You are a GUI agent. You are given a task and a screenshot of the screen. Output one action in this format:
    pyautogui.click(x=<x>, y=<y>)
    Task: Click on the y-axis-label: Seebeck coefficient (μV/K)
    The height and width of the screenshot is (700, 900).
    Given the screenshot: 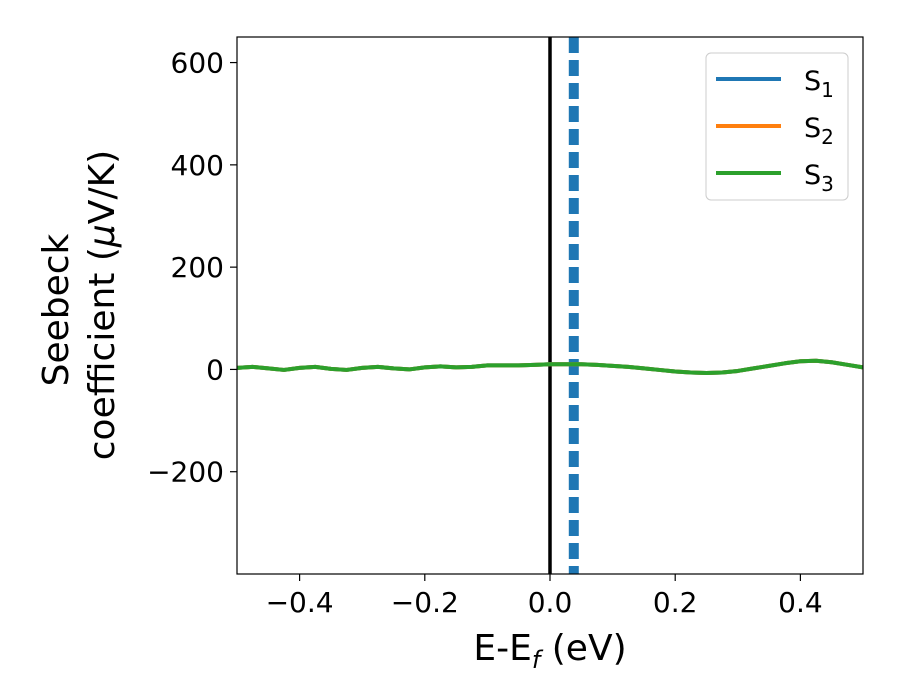 What is the action you would take?
    pyautogui.click(x=79, y=305)
    